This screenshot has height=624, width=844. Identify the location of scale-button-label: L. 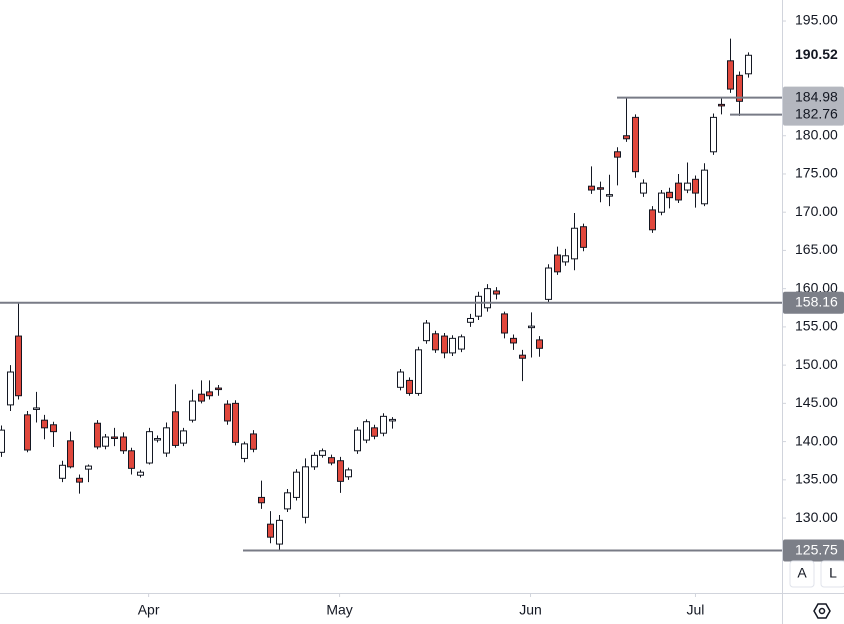
(833, 573).